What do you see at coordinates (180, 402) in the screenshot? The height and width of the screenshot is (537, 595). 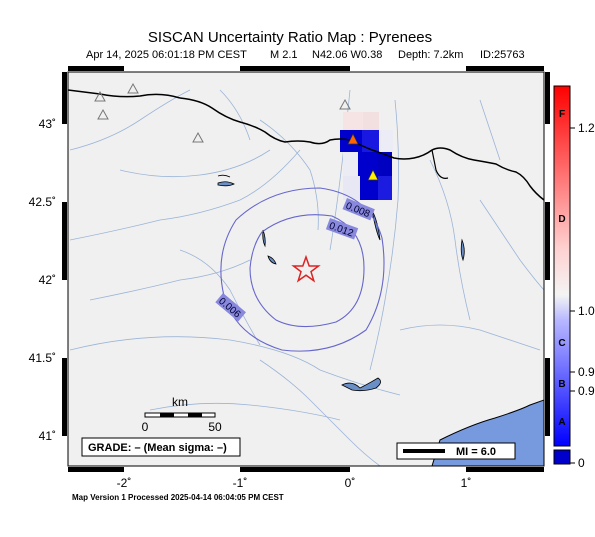 I see `scale-unit: km` at bounding box center [180, 402].